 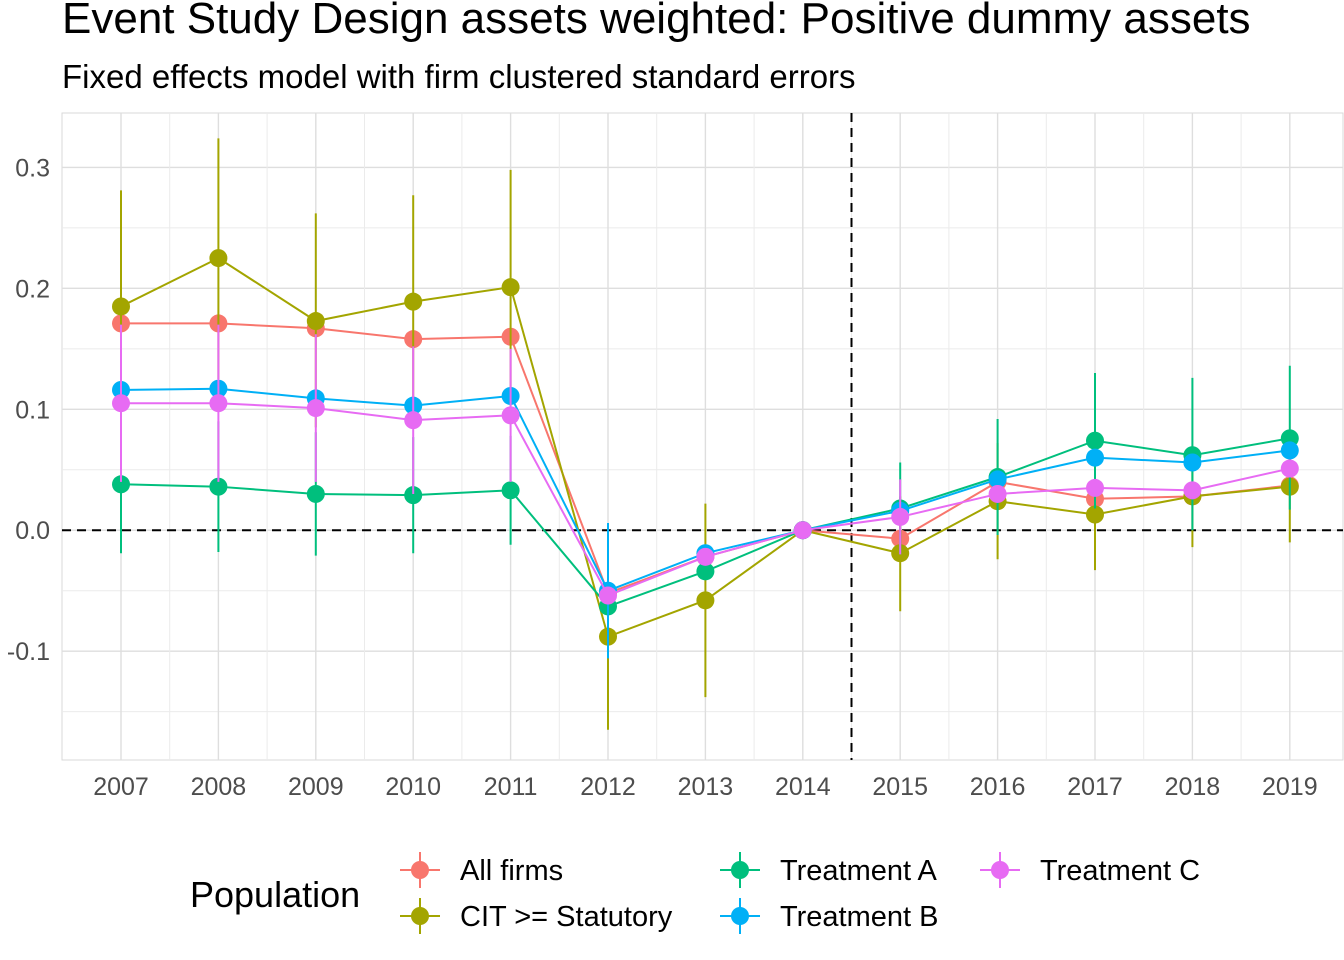 What do you see at coordinates (32, 410) in the screenshot?
I see `y-tick-label: 0.1` at bounding box center [32, 410].